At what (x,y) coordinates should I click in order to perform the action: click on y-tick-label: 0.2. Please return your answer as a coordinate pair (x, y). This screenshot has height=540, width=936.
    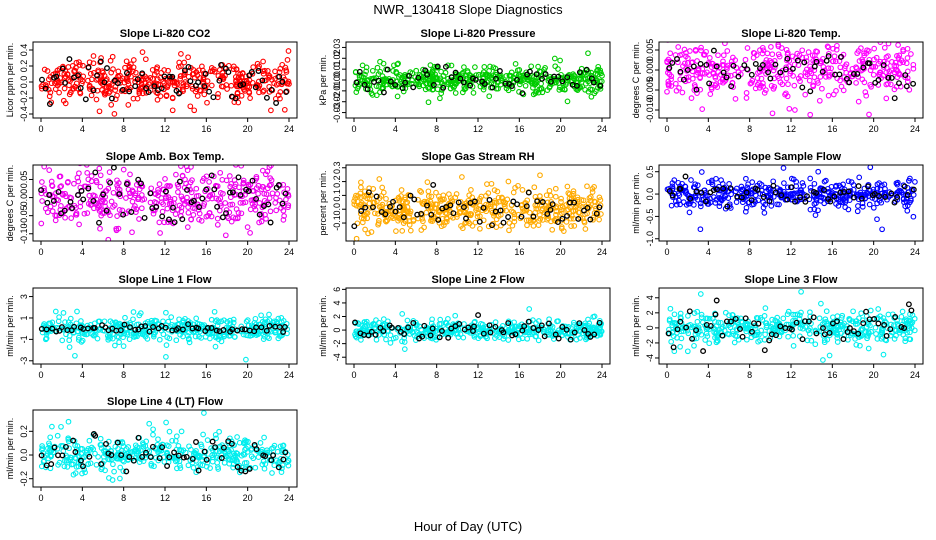
    Looking at the image, I should click on (24, 66).